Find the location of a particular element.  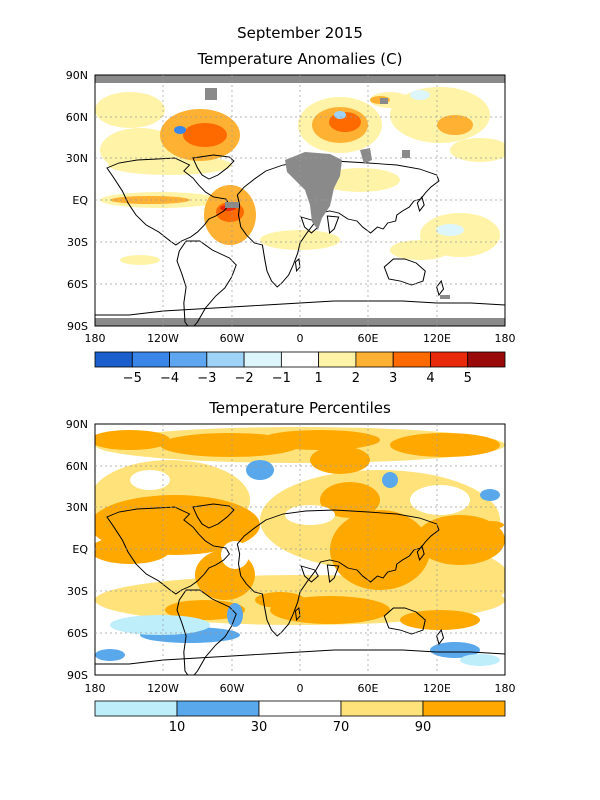

panel1-lat-label: 90S is located at coordinates (77, 326).